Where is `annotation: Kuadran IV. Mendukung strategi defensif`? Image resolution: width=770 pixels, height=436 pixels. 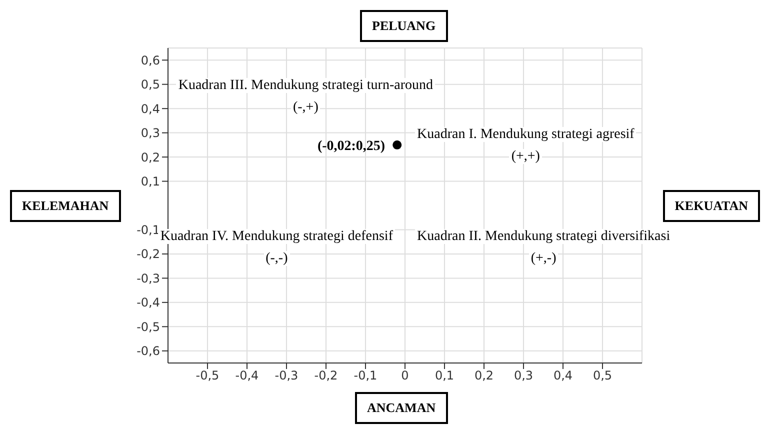
annotation: Kuadran IV. Mendukung strategi defensif is located at coordinates (276, 236).